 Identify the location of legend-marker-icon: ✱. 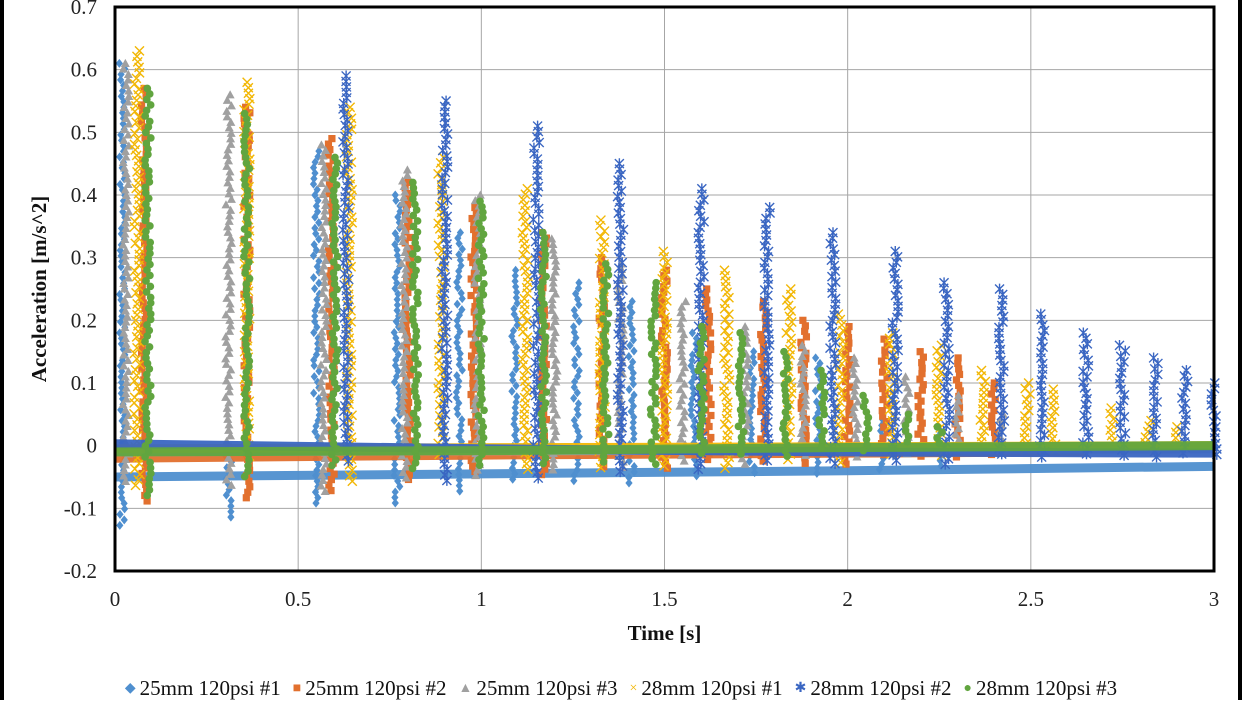
(800, 688).